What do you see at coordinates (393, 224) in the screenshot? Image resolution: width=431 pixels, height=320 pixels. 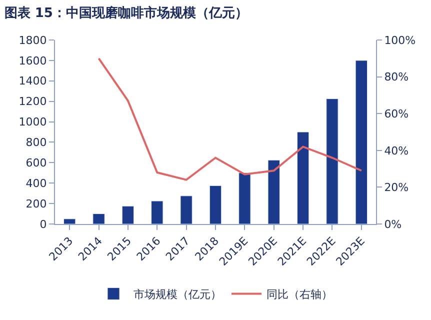 I see `y2-tick-label: 0%` at bounding box center [393, 224].